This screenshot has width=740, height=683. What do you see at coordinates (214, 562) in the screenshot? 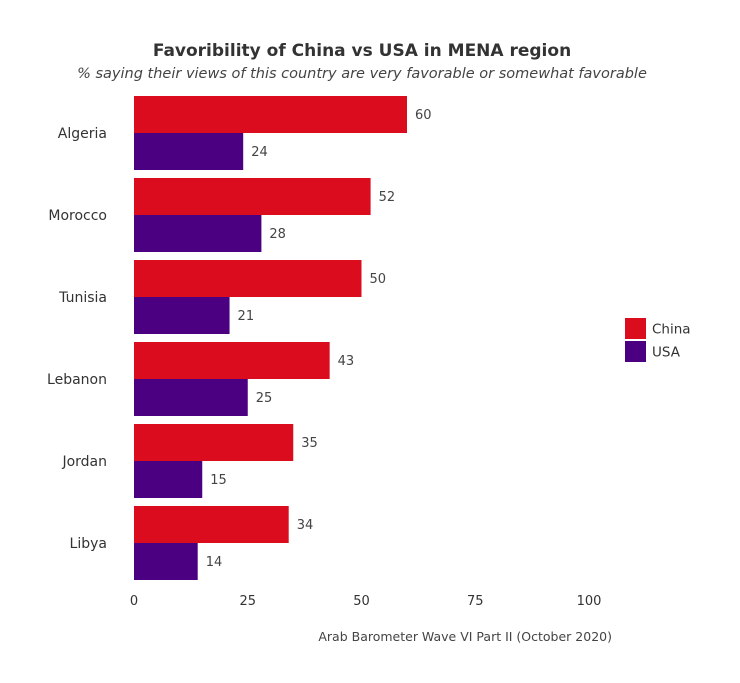
I see `data-label-usa-libya: 14` at bounding box center [214, 562].